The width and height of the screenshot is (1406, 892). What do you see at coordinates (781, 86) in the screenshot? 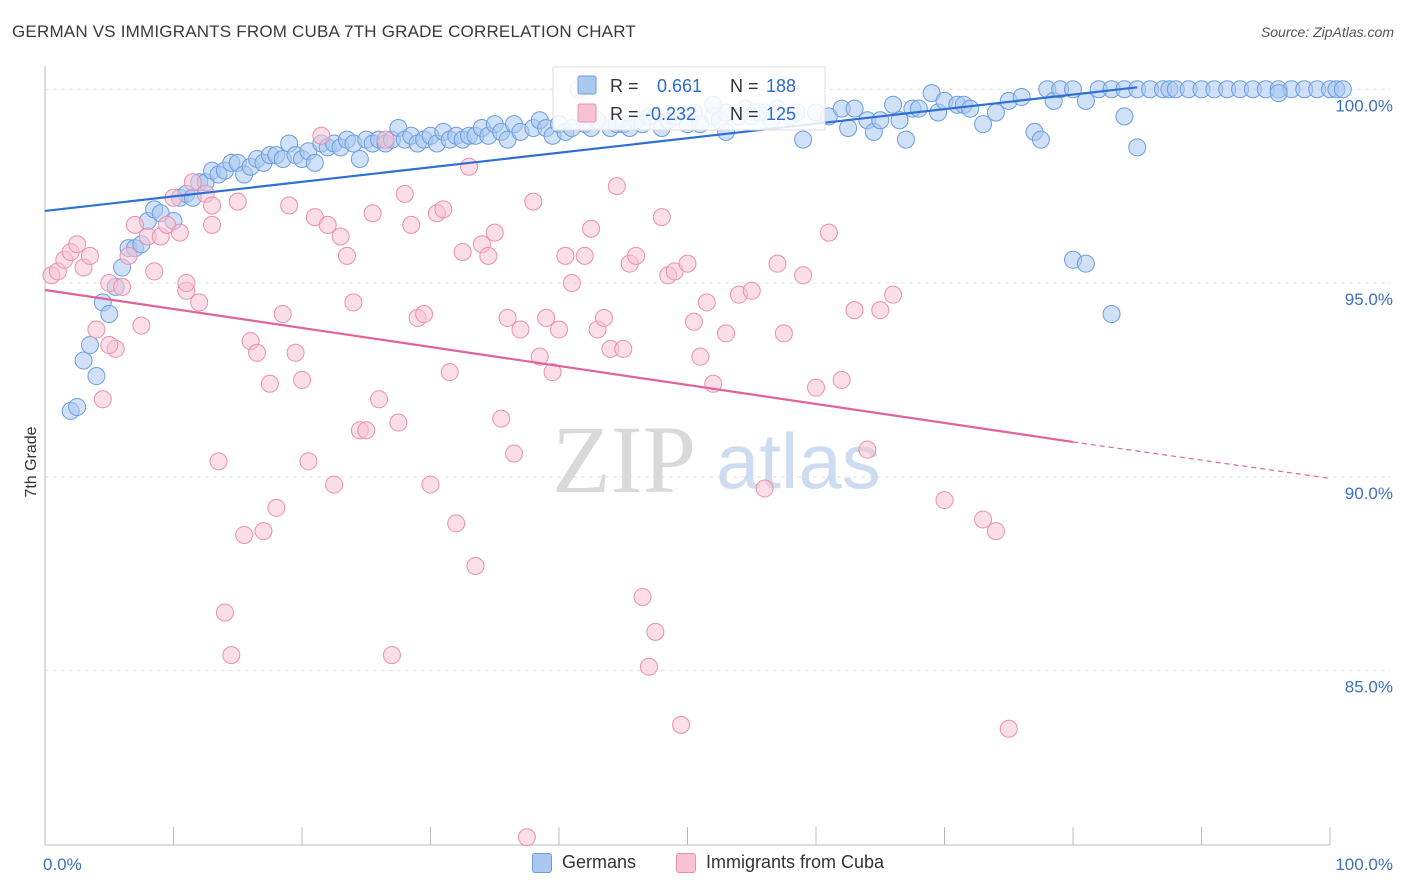
I see `stats-n-value-germans: 188` at bounding box center [781, 86].